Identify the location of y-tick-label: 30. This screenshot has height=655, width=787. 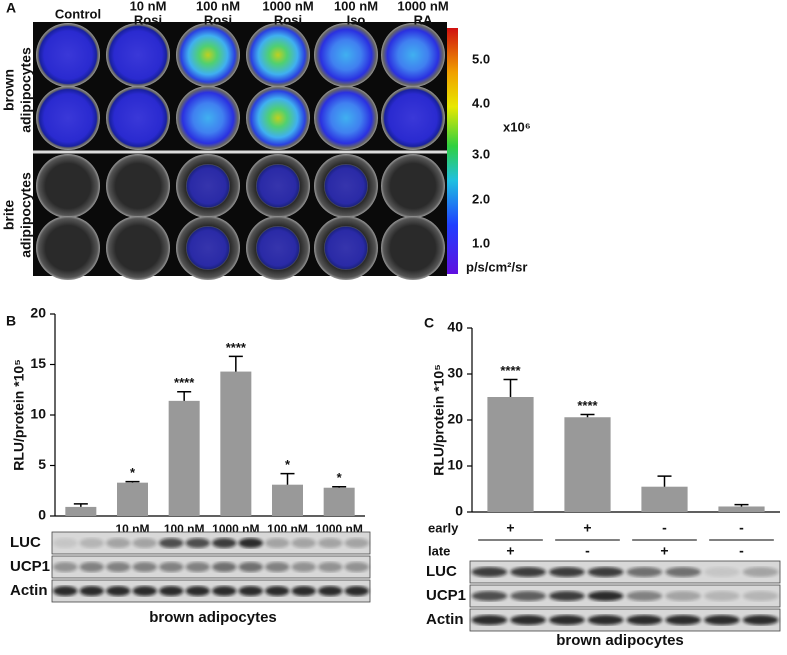
(455, 373).